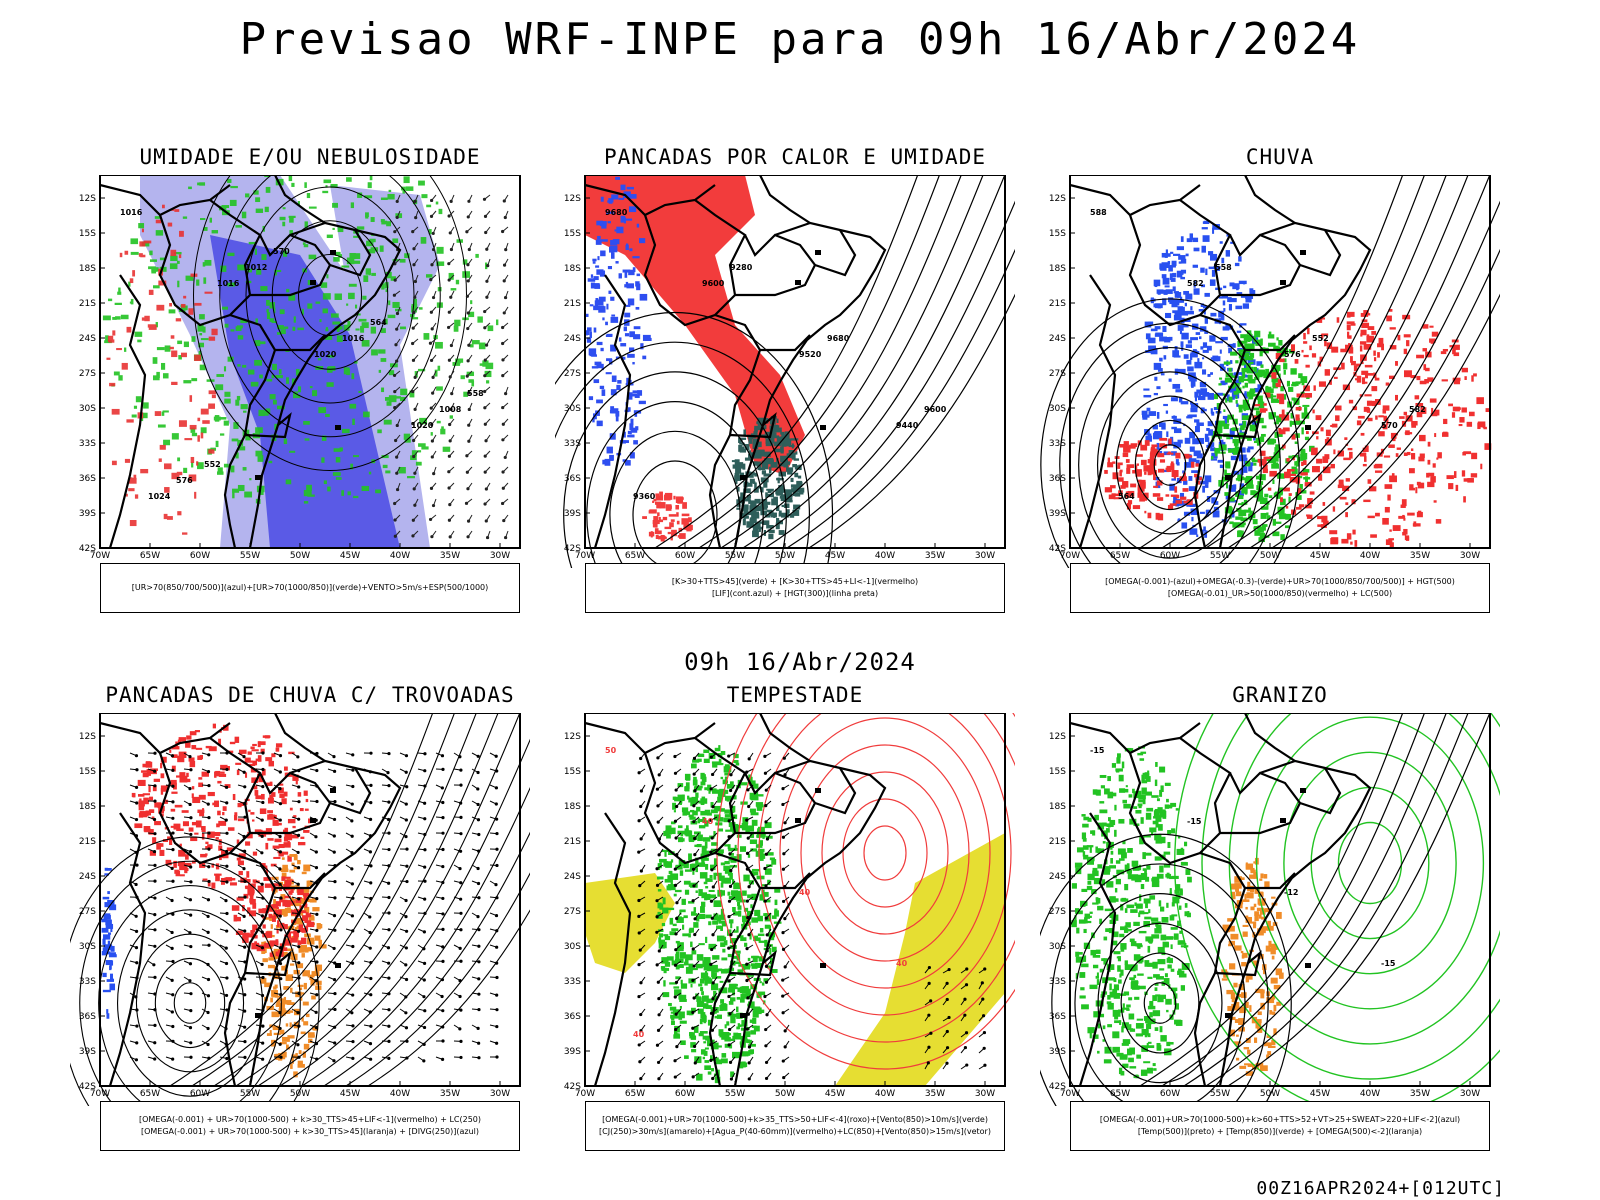 This screenshot has height=1200, width=1600. Describe the element at coordinates (713, 283) in the screenshot. I see `contour-label: 9600` at that location.